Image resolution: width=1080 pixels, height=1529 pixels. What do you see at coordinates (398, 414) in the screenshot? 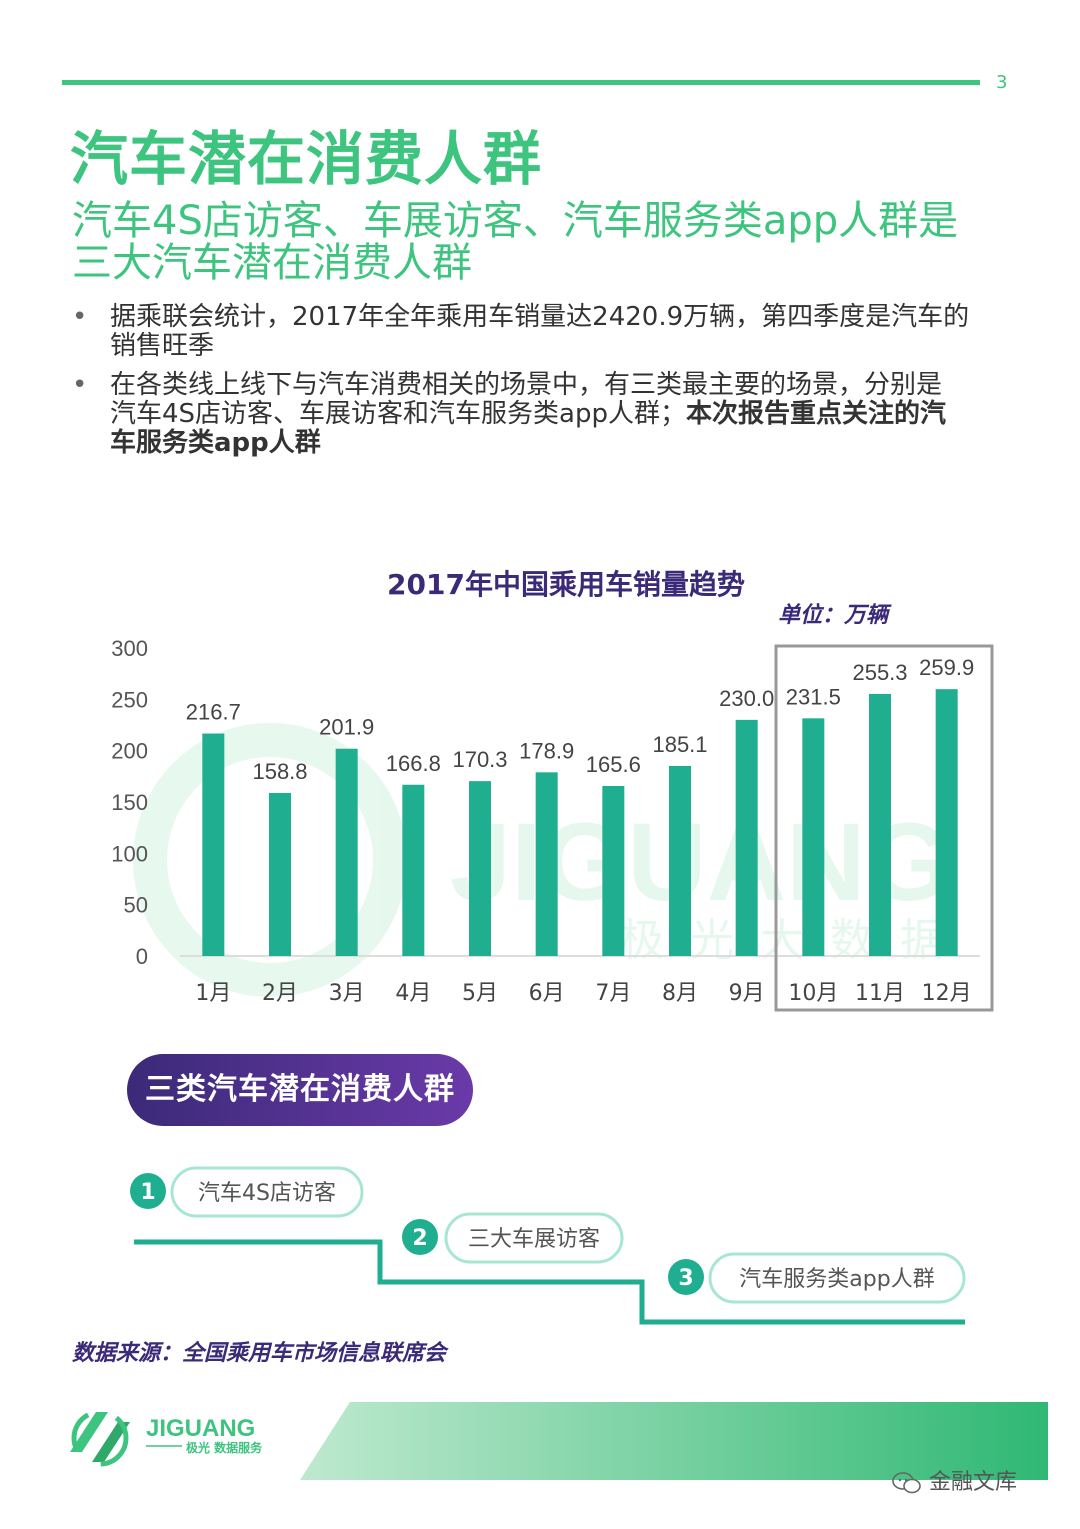
I see `bullet-text-part: 汽车4S店访客、车展访客和汽车服务类app人群；` at bounding box center [398, 414].